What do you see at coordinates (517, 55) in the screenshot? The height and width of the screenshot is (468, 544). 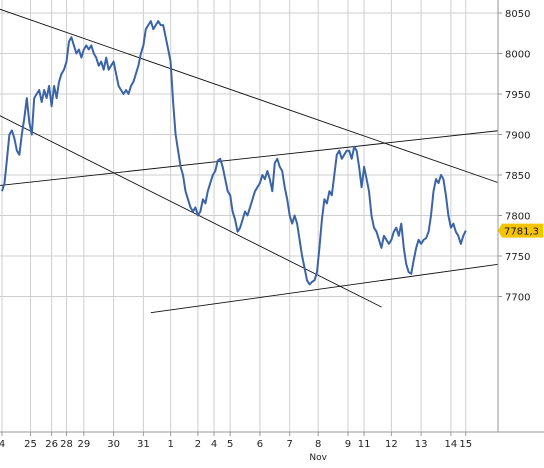 I see `y-tick-label: 8000` at bounding box center [517, 55].